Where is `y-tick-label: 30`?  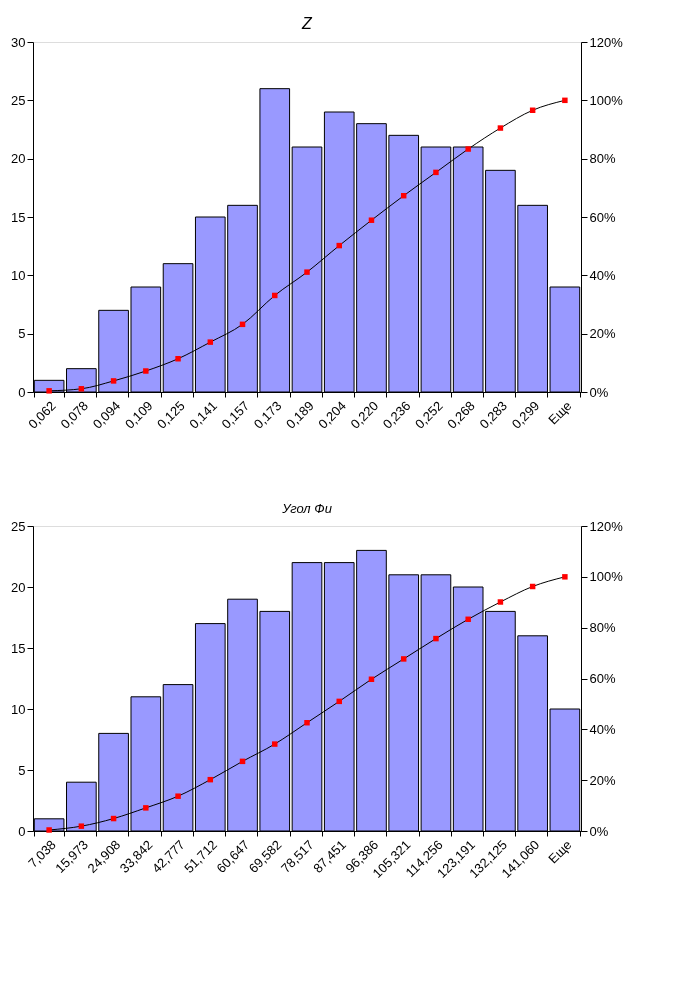 y-tick-label: 30 is located at coordinates (18, 42).